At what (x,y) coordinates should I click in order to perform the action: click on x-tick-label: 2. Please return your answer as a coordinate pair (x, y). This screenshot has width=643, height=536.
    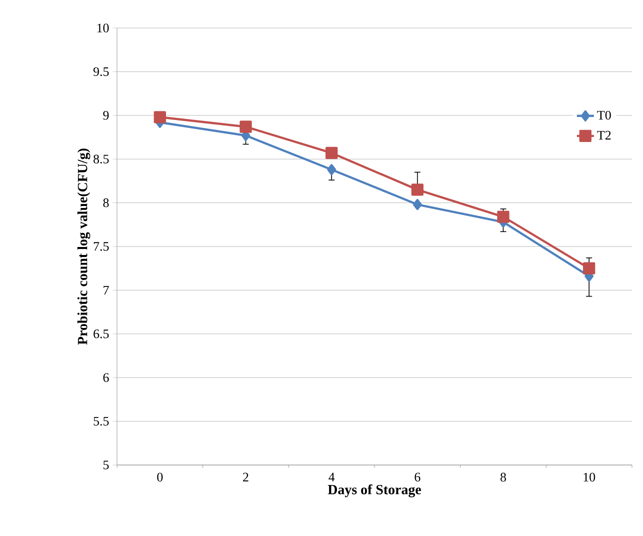
    Looking at the image, I should click on (245, 477).